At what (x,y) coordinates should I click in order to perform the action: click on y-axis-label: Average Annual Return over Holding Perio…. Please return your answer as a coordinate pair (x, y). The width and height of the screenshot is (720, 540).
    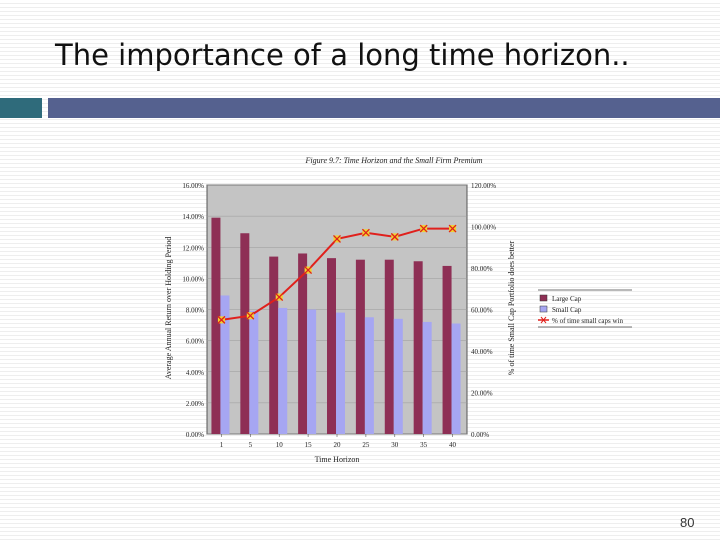
    Looking at the image, I should click on (168, 308).